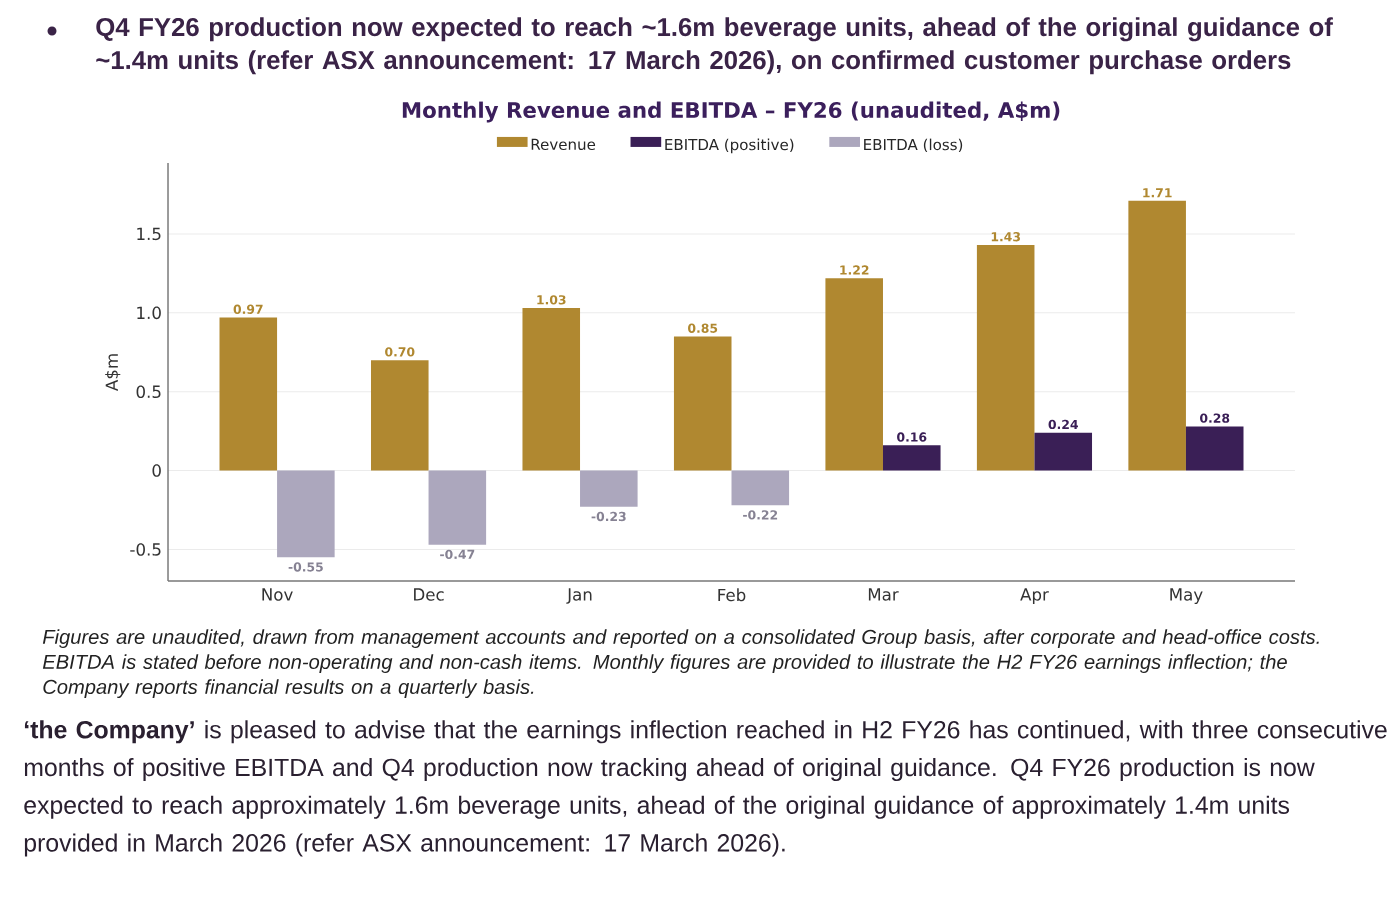 The image size is (1396, 906). What do you see at coordinates (400, 352) in the screenshot?
I see `data-label: 0.70` at bounding box center [400, 352].